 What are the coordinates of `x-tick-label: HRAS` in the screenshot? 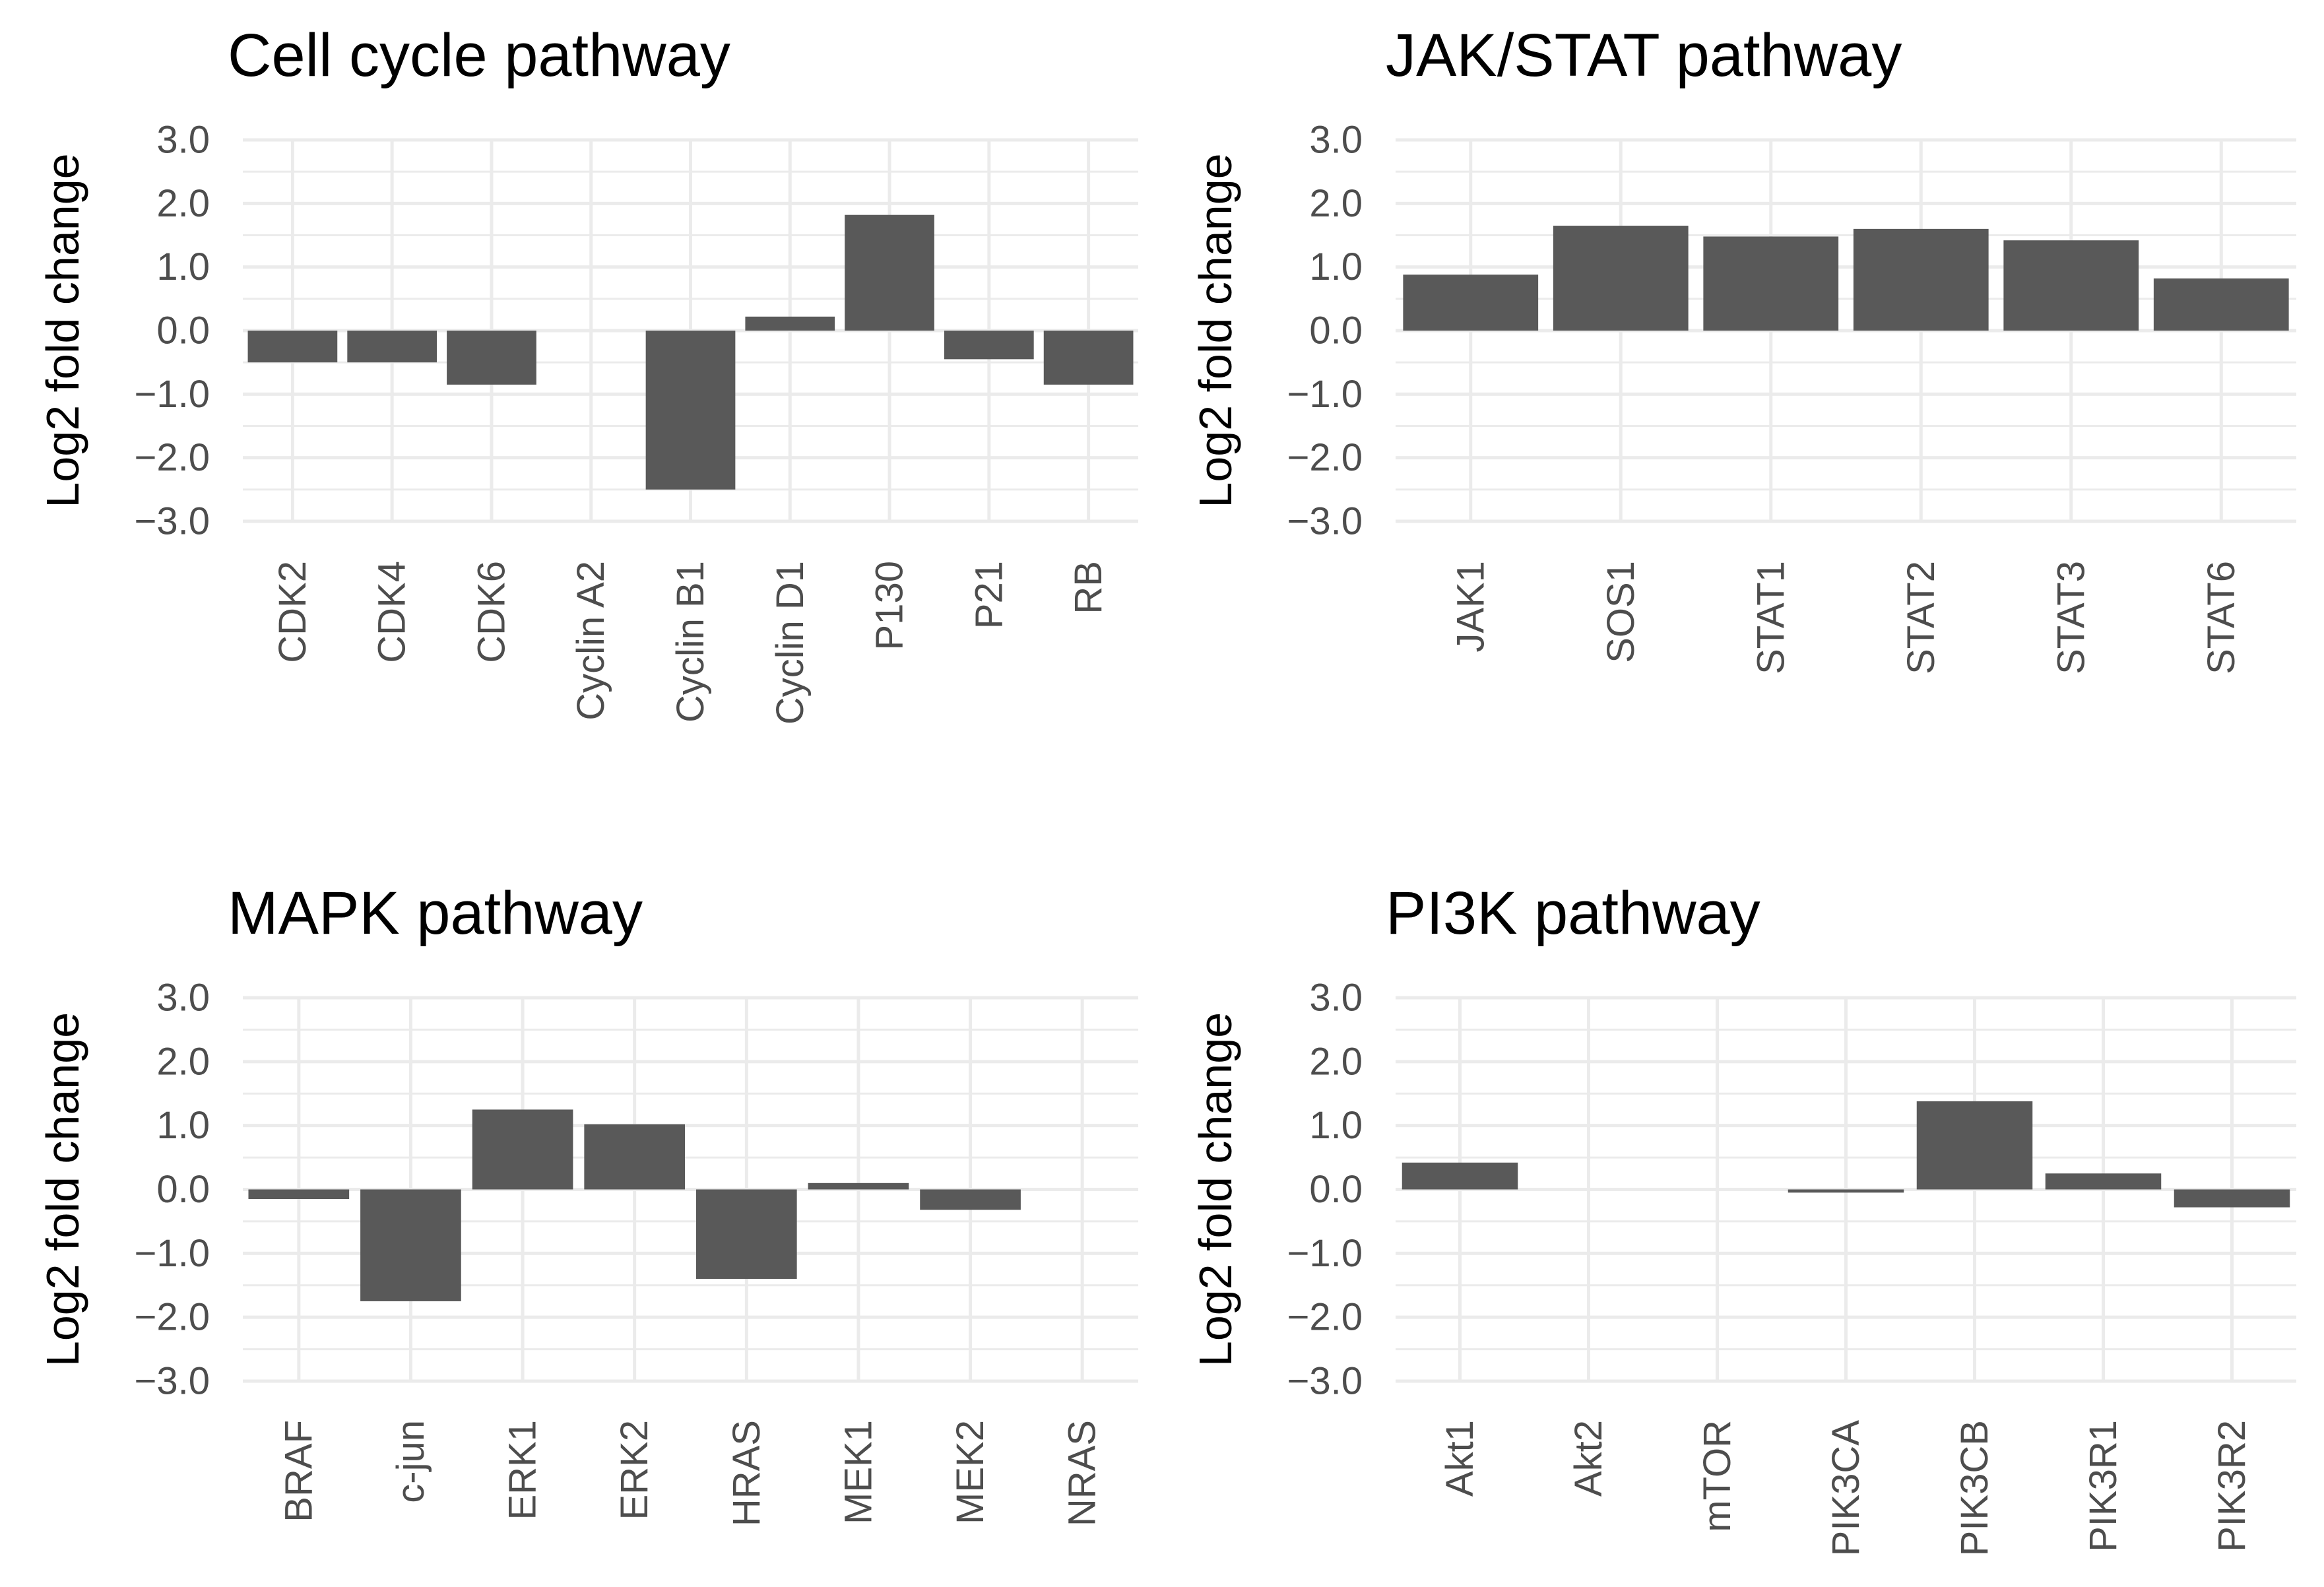 It's located at (746, 1473).